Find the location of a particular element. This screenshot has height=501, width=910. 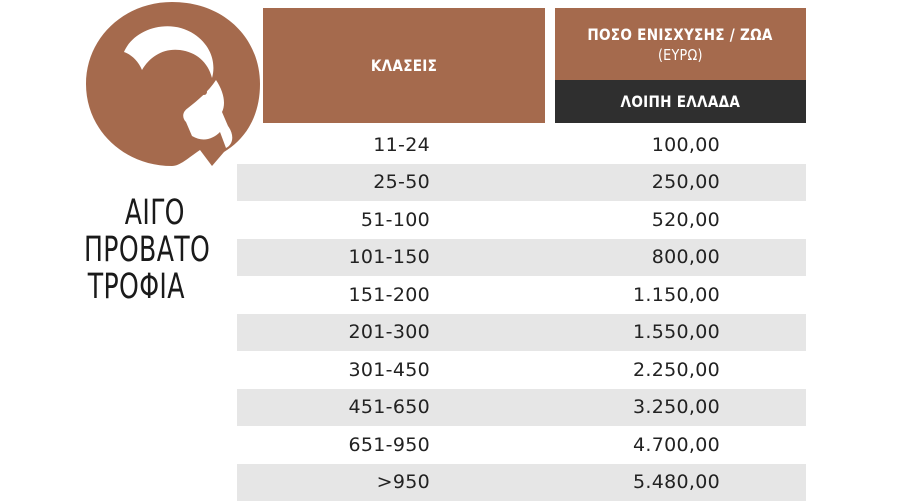

class-cell: 201-300 is located at coordinates (333, 332).